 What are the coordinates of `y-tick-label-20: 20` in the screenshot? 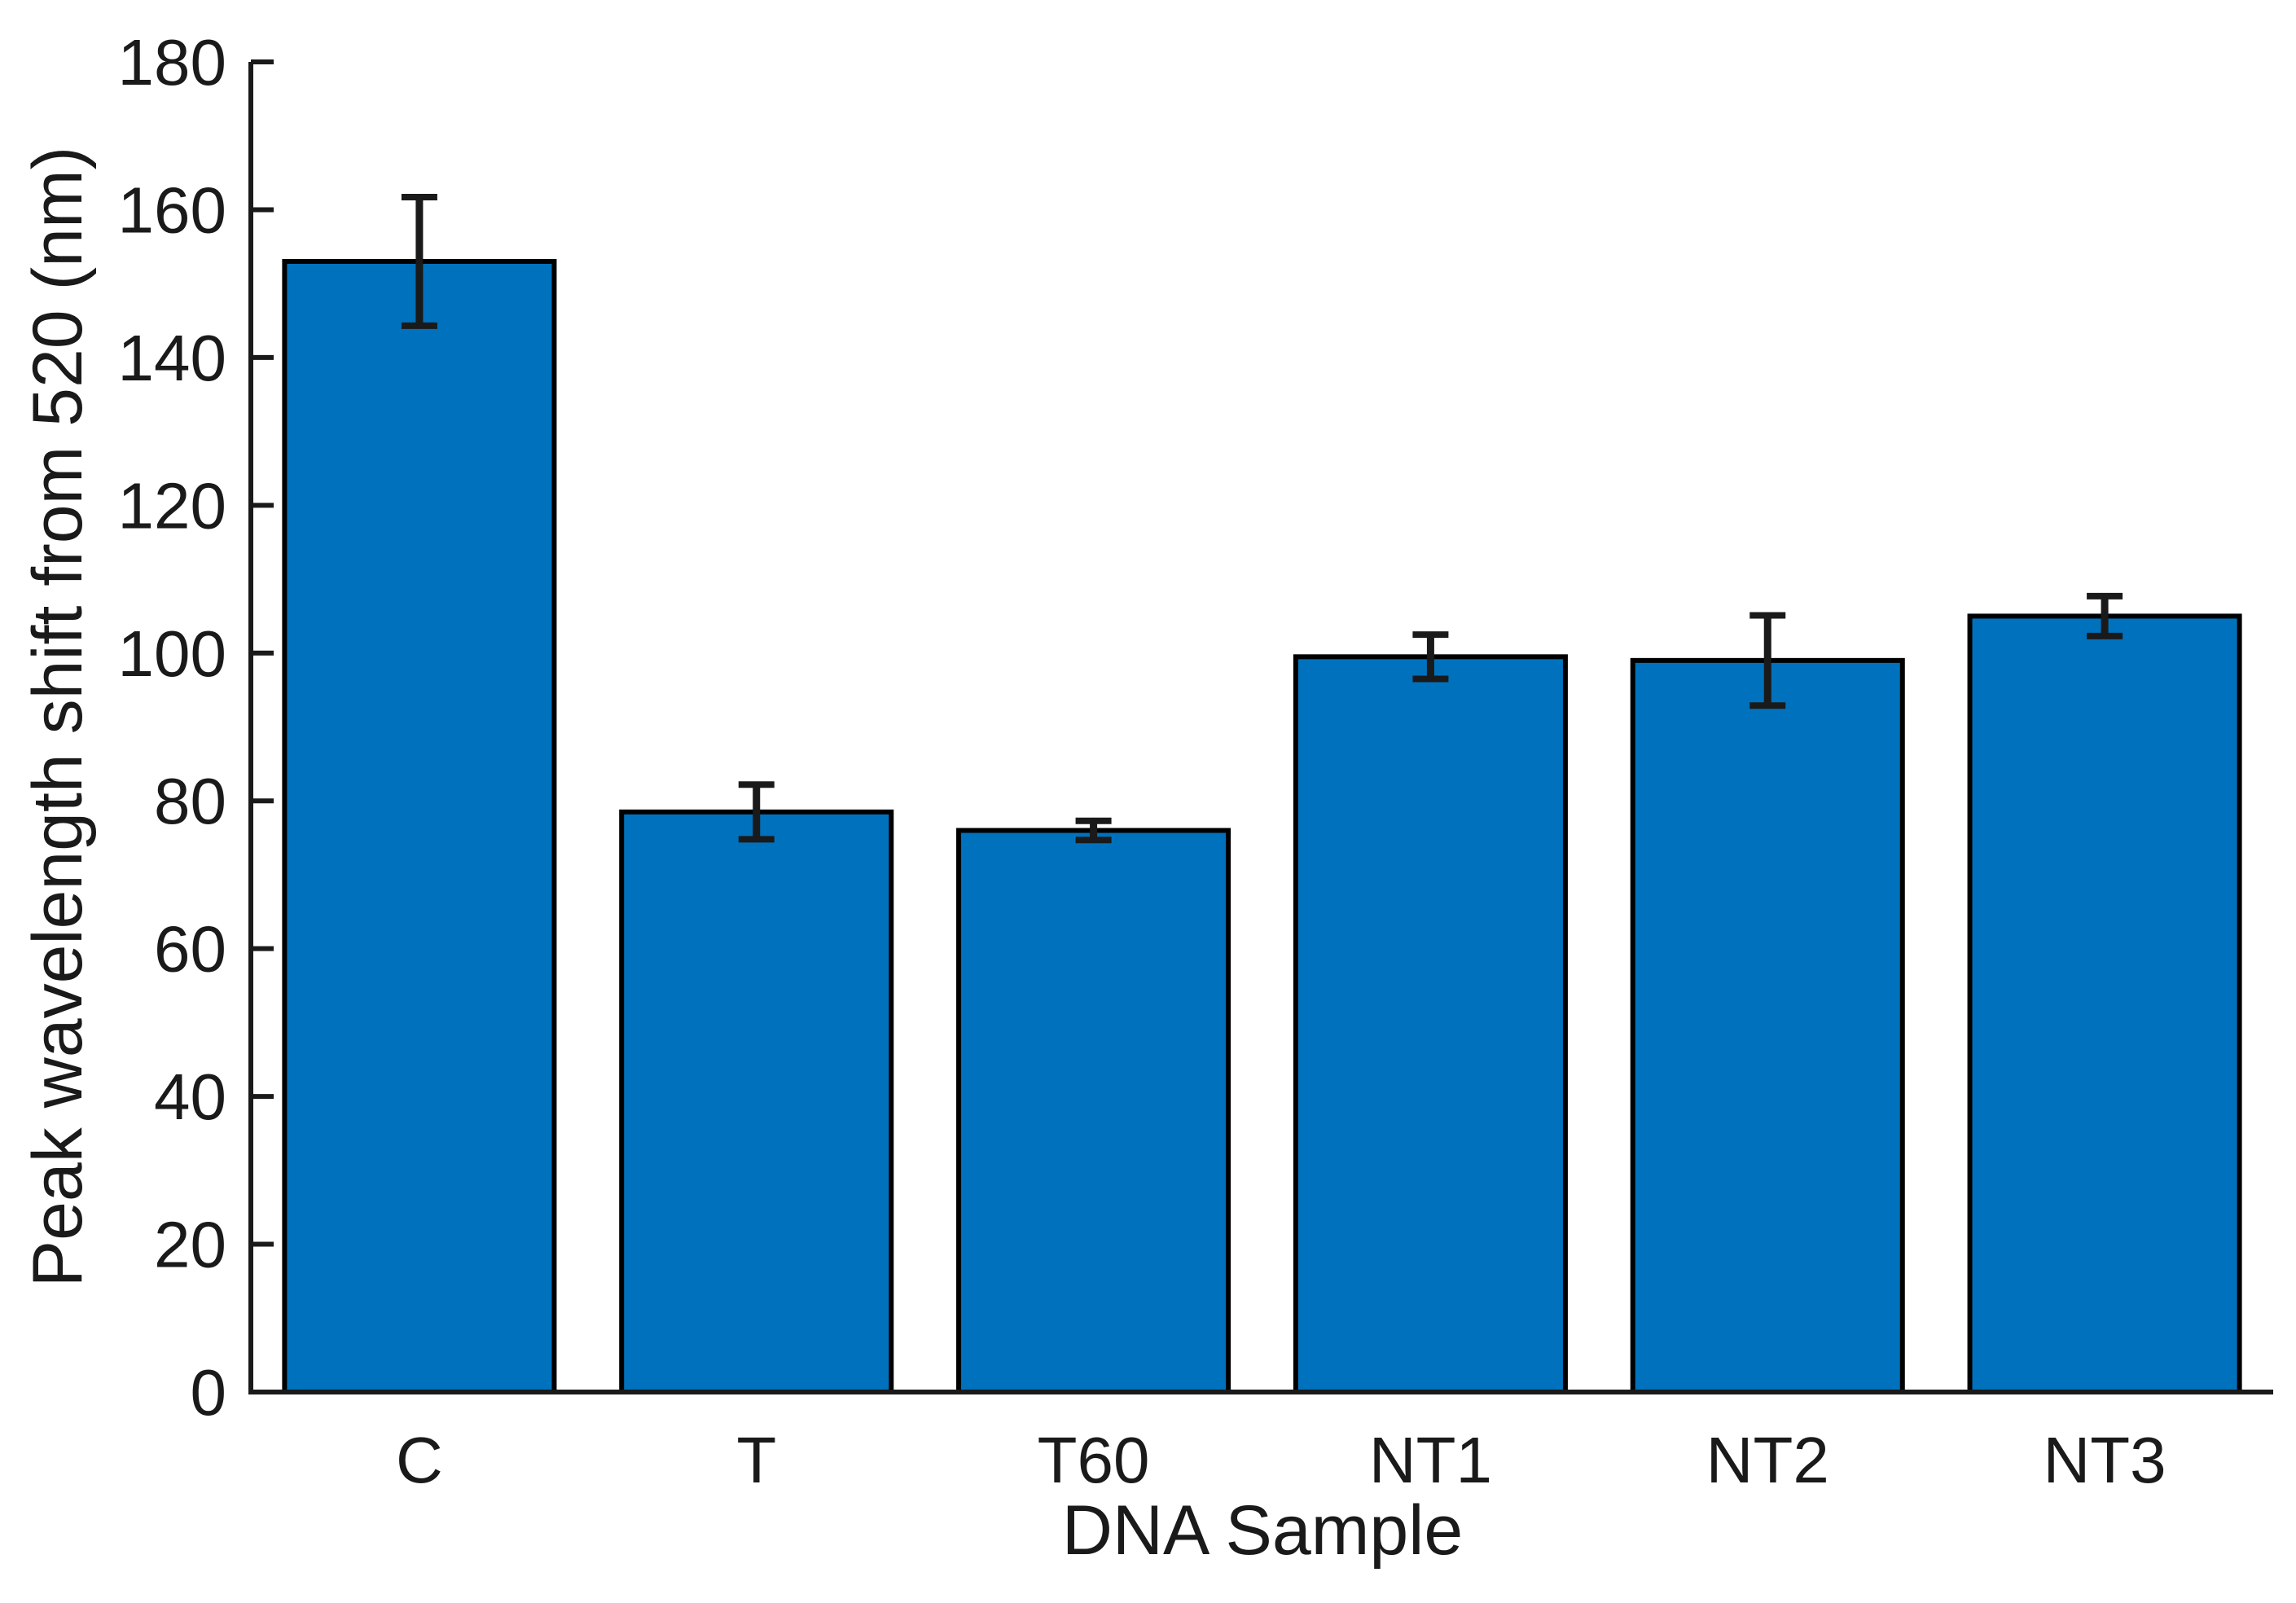 It's located at (190, 1245).